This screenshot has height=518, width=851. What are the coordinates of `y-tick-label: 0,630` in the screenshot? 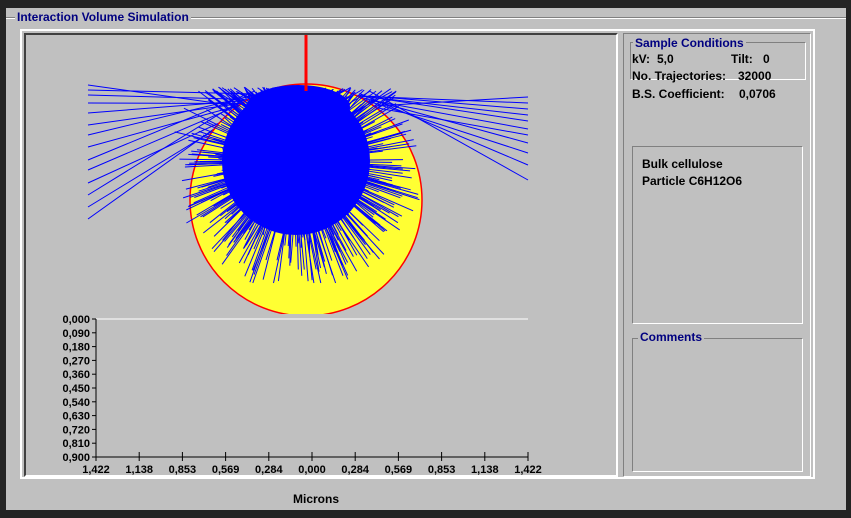 It's located at (76, 417).